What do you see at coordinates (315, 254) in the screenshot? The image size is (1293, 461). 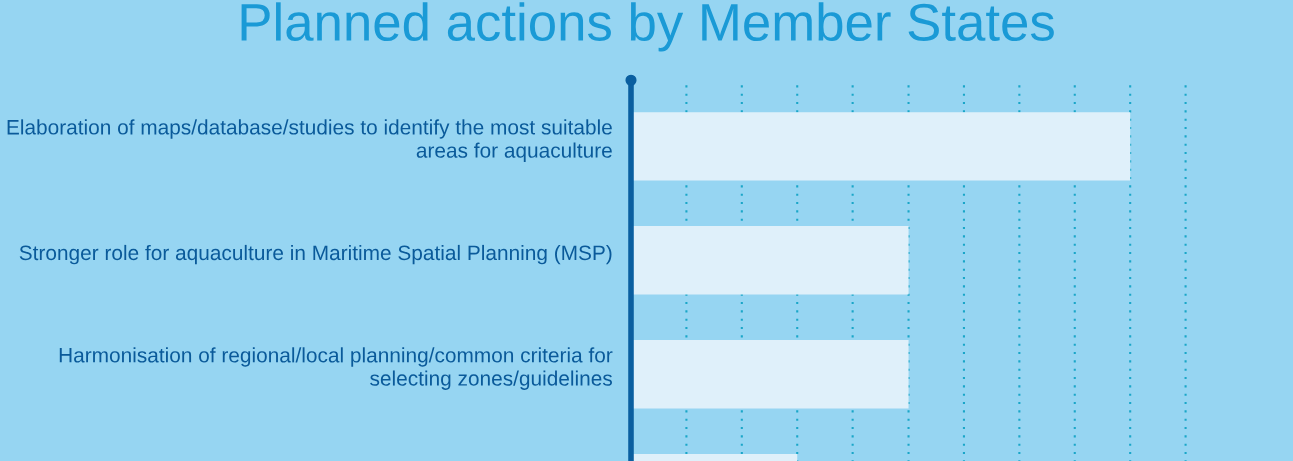 I see `y-tick-label: Stronger role for aquaculture in Maritime Spatial Planning (MSP)` at bounding box center [315, 254].